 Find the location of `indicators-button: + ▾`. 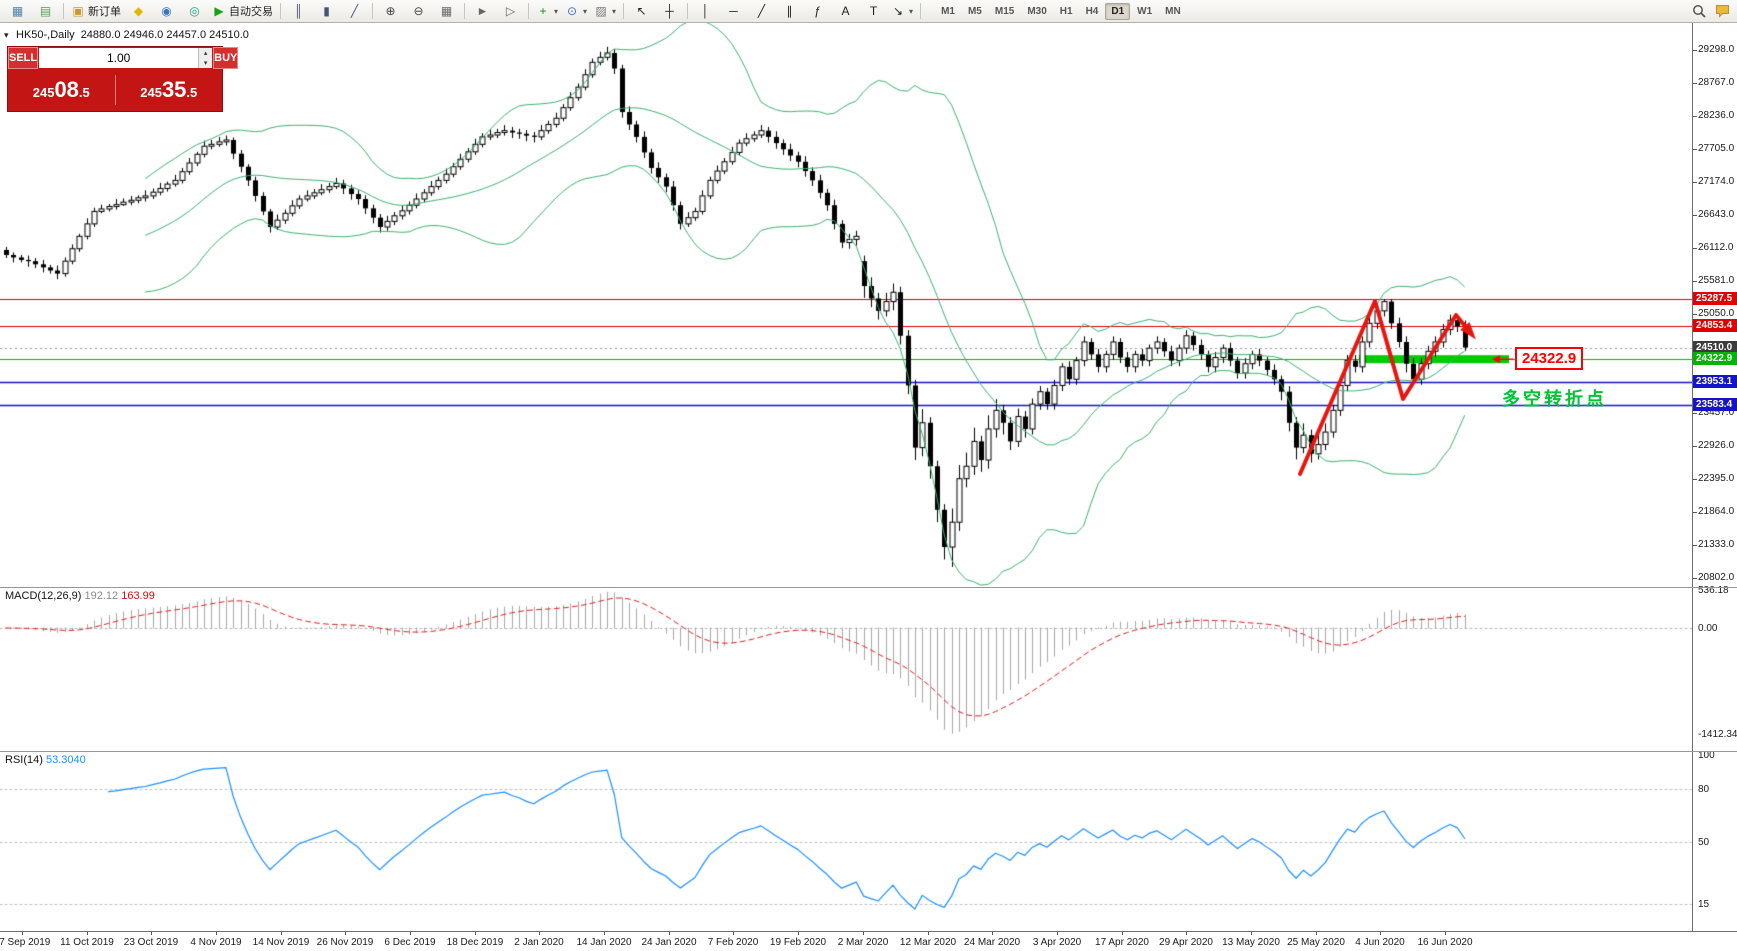

indicators-button: + ▾ is located at coordinates (547, 11).